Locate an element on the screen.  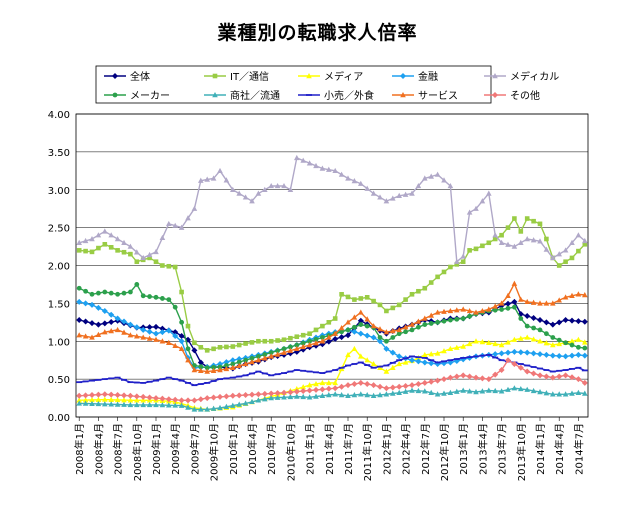
x-tick-label: 2010年7月 is located at coordinates (271, 449).